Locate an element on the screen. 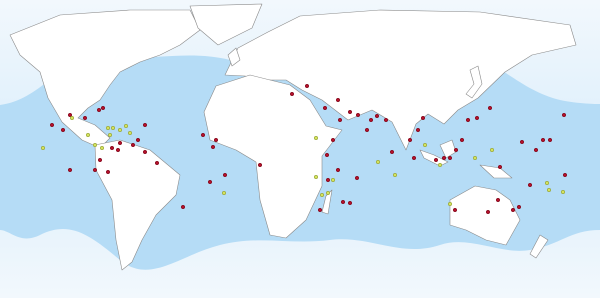  britain is located at coordinates (234, 57).